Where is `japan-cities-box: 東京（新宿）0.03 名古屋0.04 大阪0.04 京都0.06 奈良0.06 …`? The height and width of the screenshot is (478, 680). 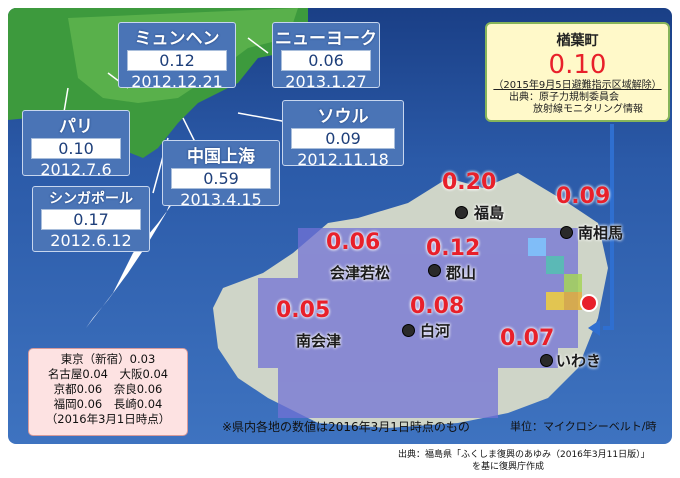
japan-cities-box: 東京（新宿）0.03 名古屋0.04 大阪0.04 京都0.06 奈良0.06 … is located at coordinates (108, 392).